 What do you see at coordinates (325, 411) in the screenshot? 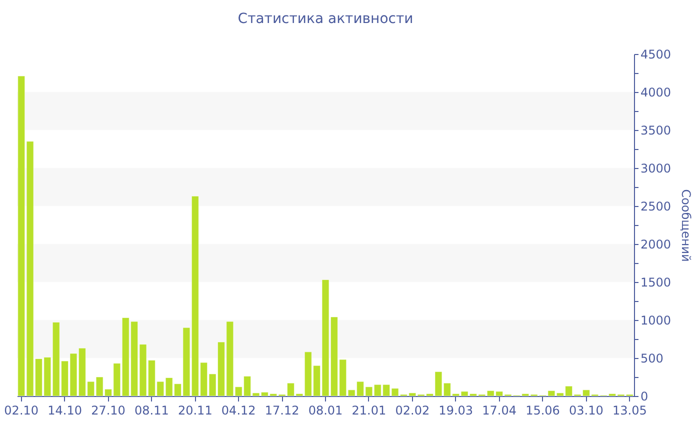
I see `x-tick-label: 08.01` at bounding box center [325, 411].